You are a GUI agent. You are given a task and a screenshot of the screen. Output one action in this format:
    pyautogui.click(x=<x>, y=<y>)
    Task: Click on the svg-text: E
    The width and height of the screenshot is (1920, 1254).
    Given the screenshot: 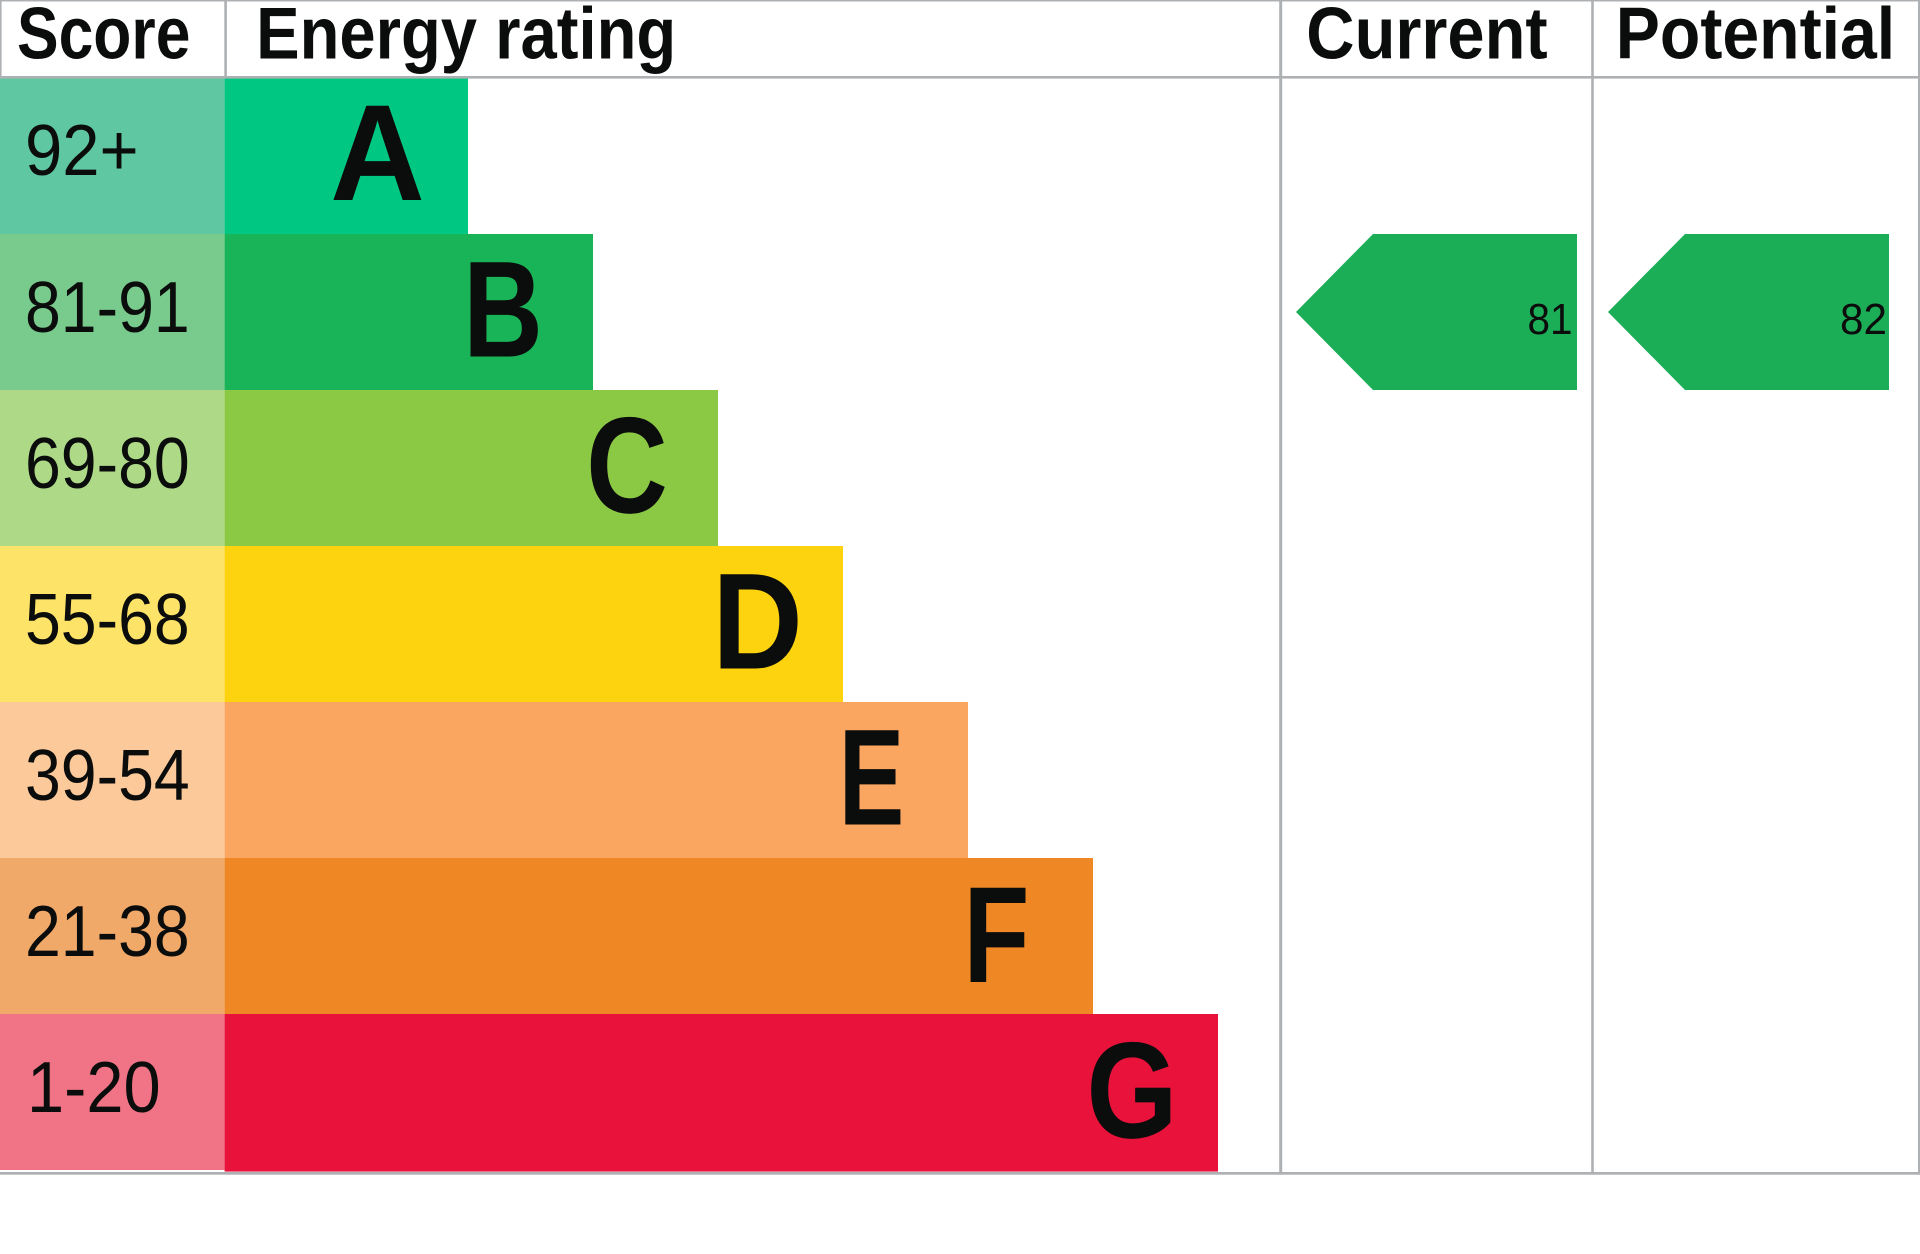 What is the action you would take?
    pyautogui.click(x=872, y=778)
    